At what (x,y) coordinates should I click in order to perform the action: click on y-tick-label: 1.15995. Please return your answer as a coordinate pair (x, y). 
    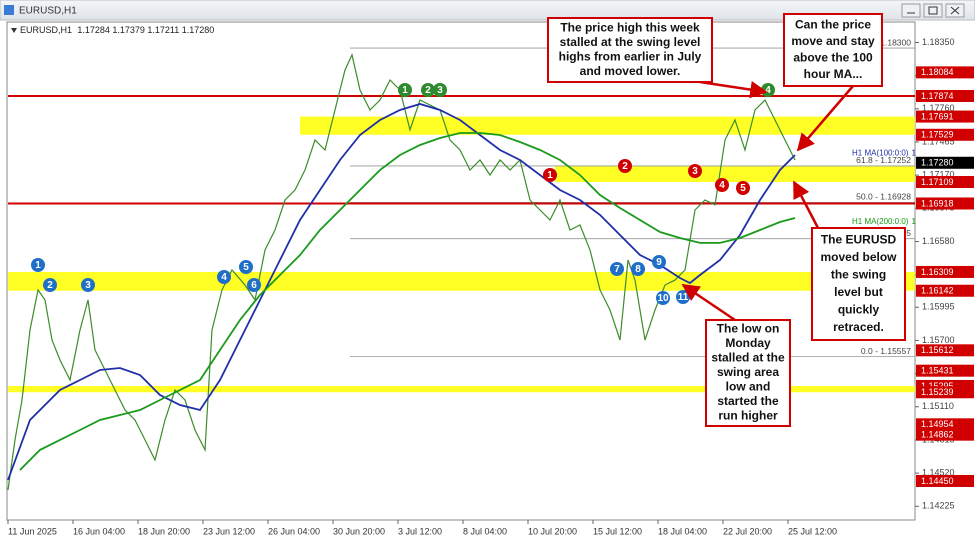
    Looking at the image, I should click on (938, 307).